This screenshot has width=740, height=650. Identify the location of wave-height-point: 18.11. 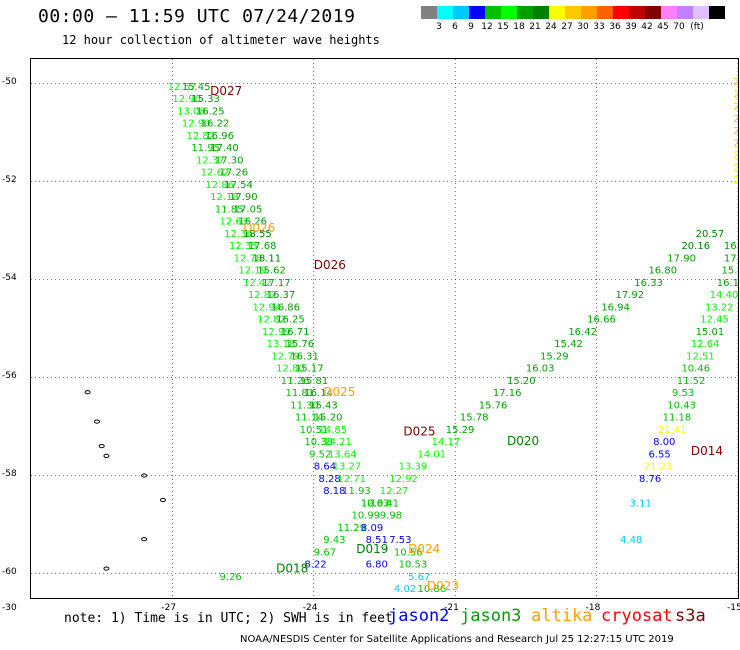
(267, 258).